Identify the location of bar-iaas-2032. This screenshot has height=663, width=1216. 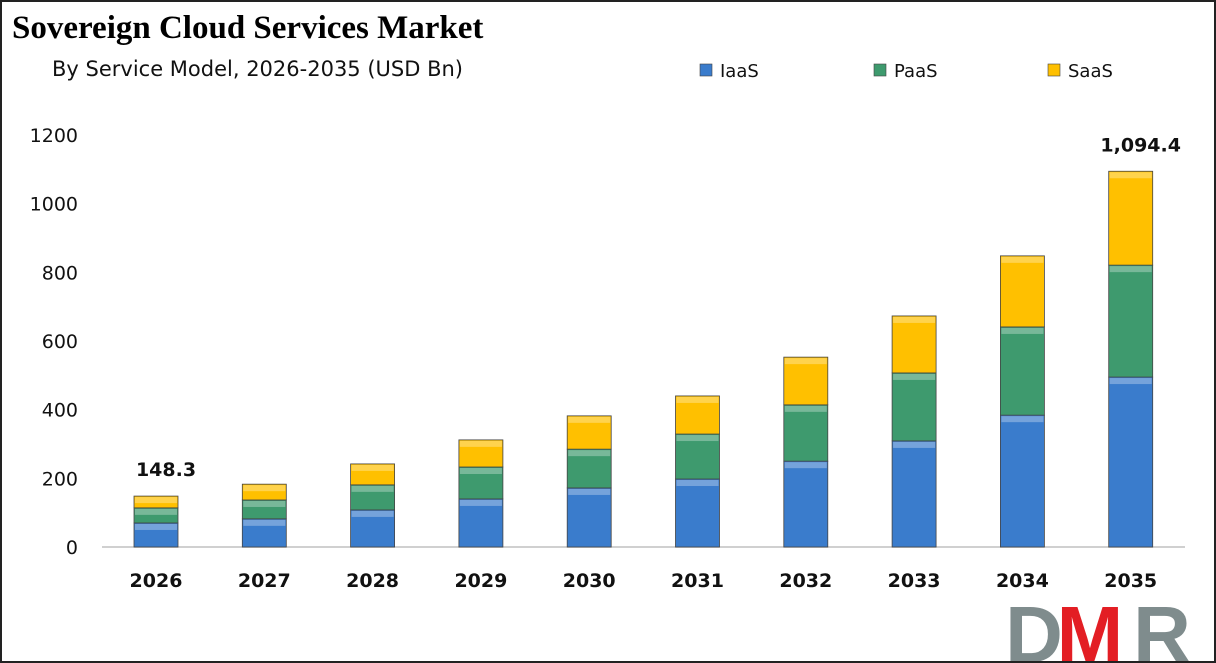
(806, 504).